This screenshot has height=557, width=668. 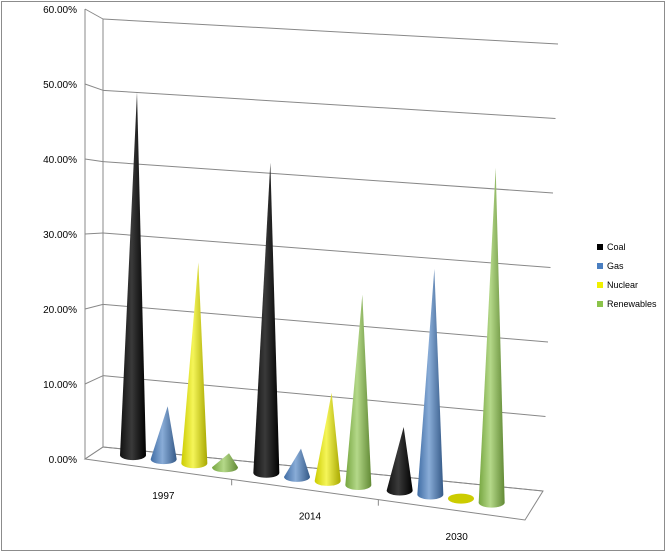 I want to click on legend-swatch-nuclear, so click(x=600, y=285).